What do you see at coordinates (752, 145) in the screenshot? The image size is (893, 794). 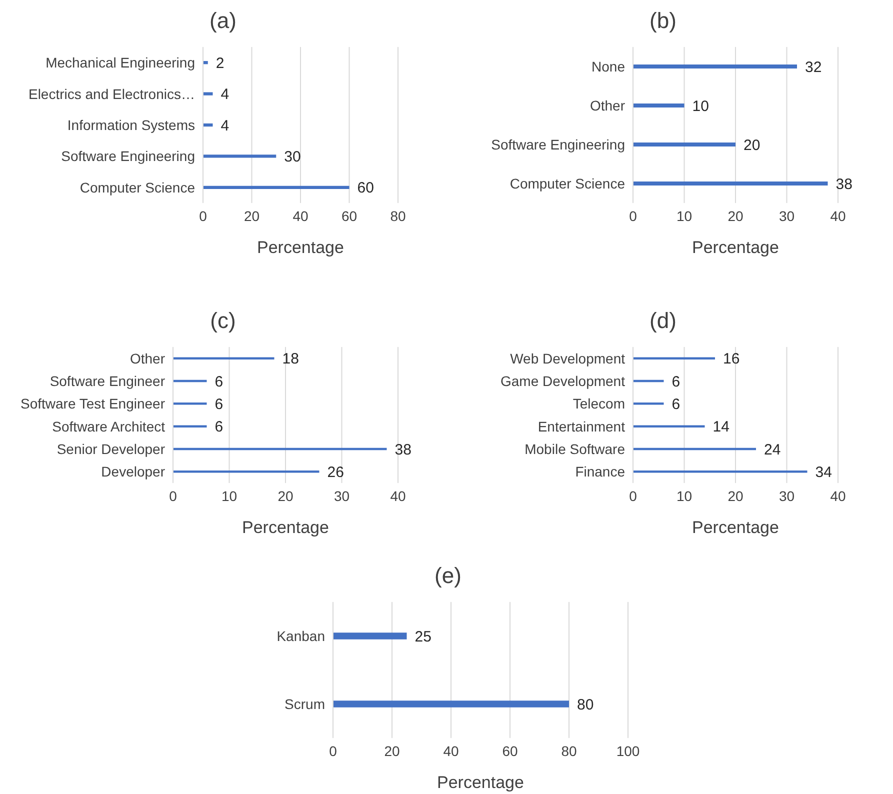 I see `data-label: 20` at bounding box center [752, 145].